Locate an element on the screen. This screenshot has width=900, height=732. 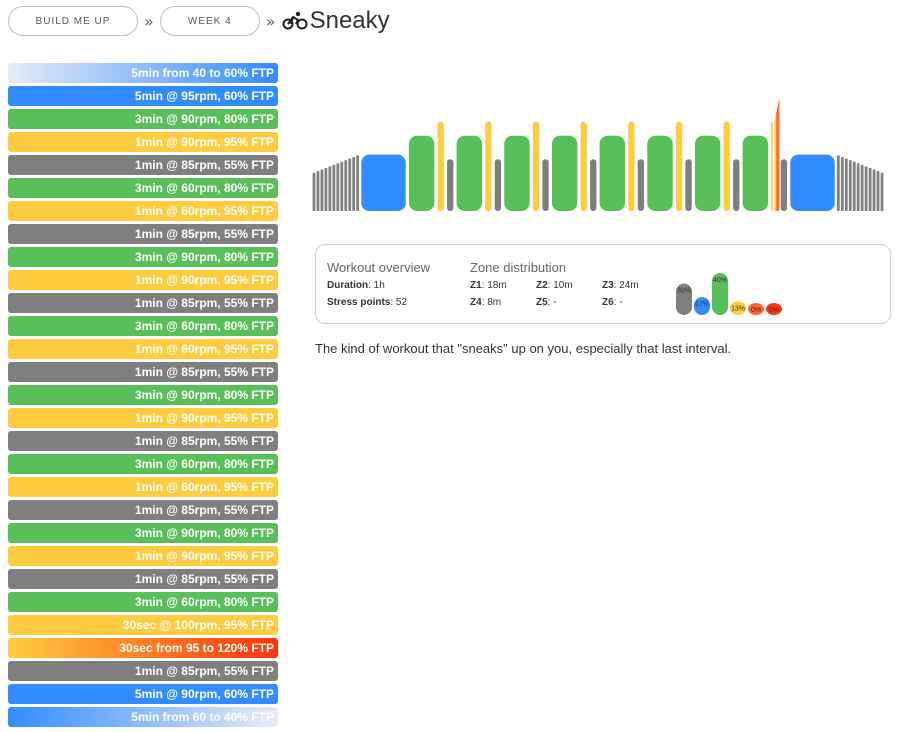
breadcrumb-build-me-up-button: BUILD ME UP is located at coordinates (73, 21).